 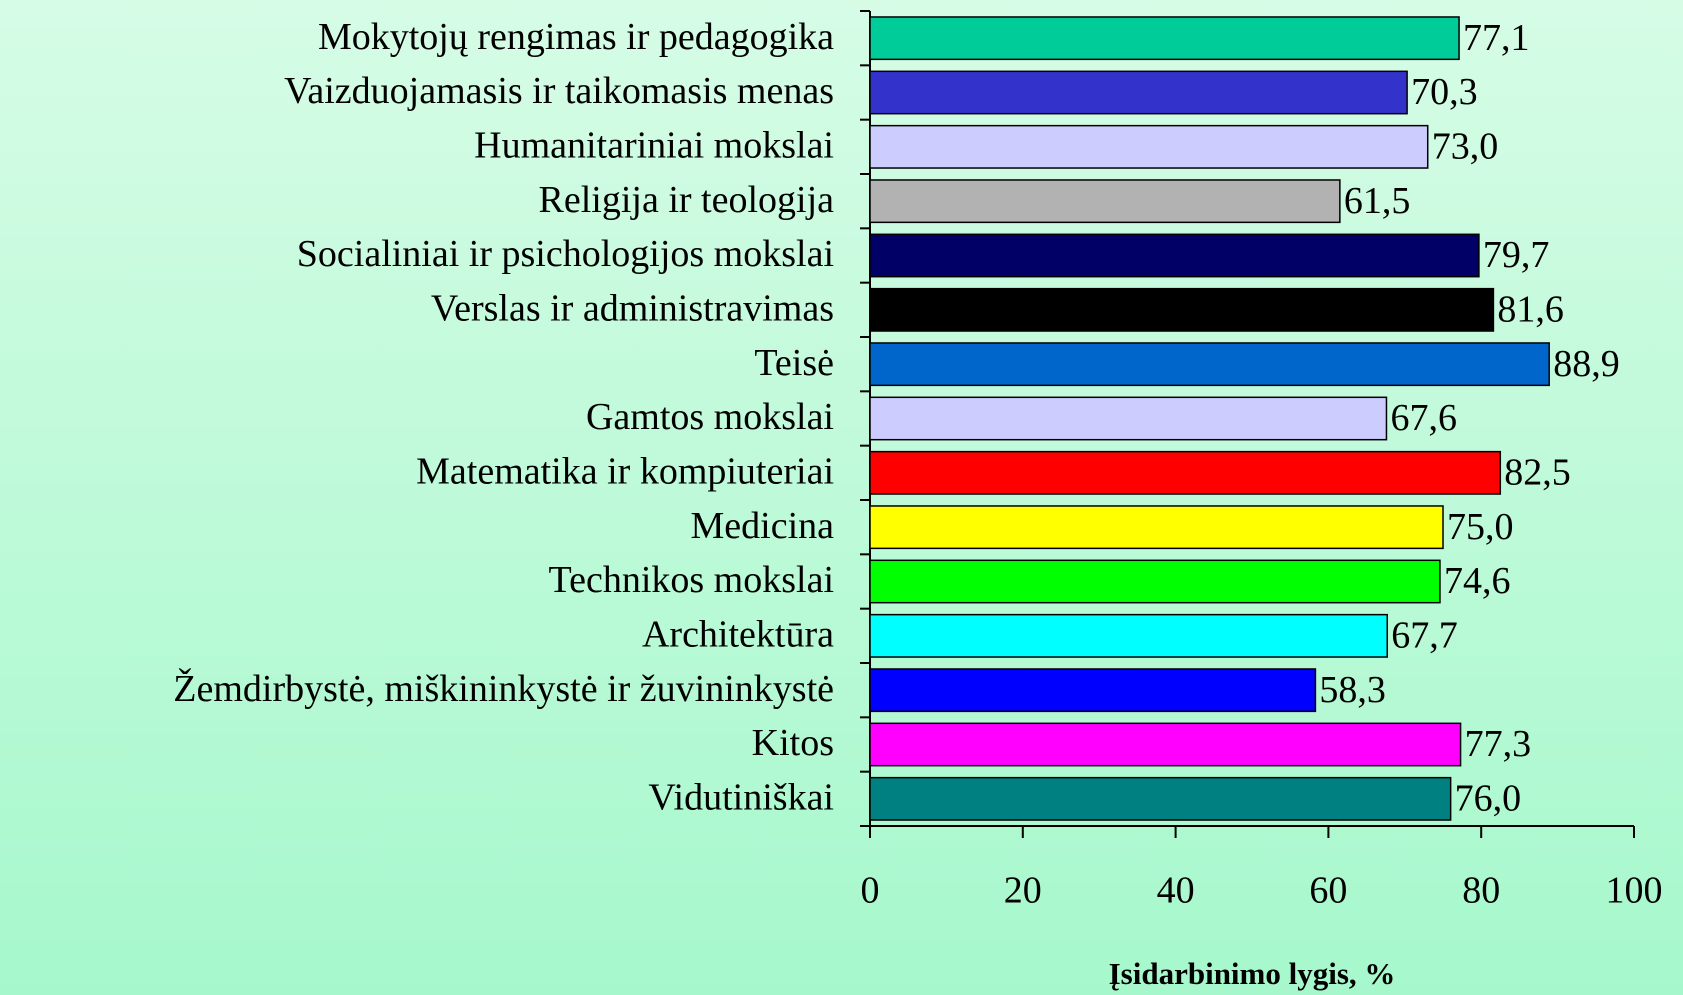 What do you see at coordinates (565, 254) in the screenshot?
I see `y-tick-label: Socialiniai ir psichologijos mokslai` at bounding box center [565, 254].